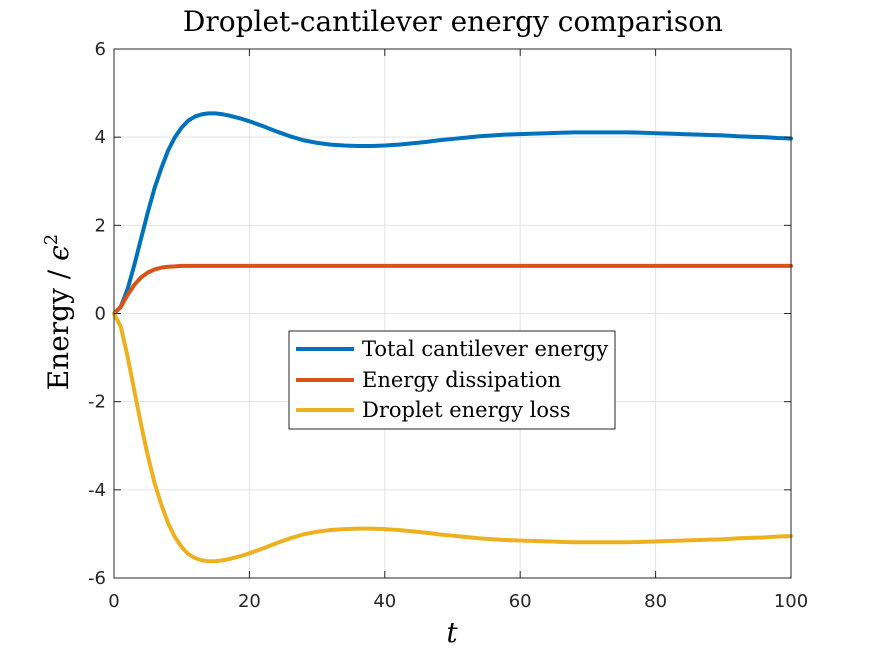 The image size is (875, 656). I want to click on x-tick-label: 80, so click(655, 601).